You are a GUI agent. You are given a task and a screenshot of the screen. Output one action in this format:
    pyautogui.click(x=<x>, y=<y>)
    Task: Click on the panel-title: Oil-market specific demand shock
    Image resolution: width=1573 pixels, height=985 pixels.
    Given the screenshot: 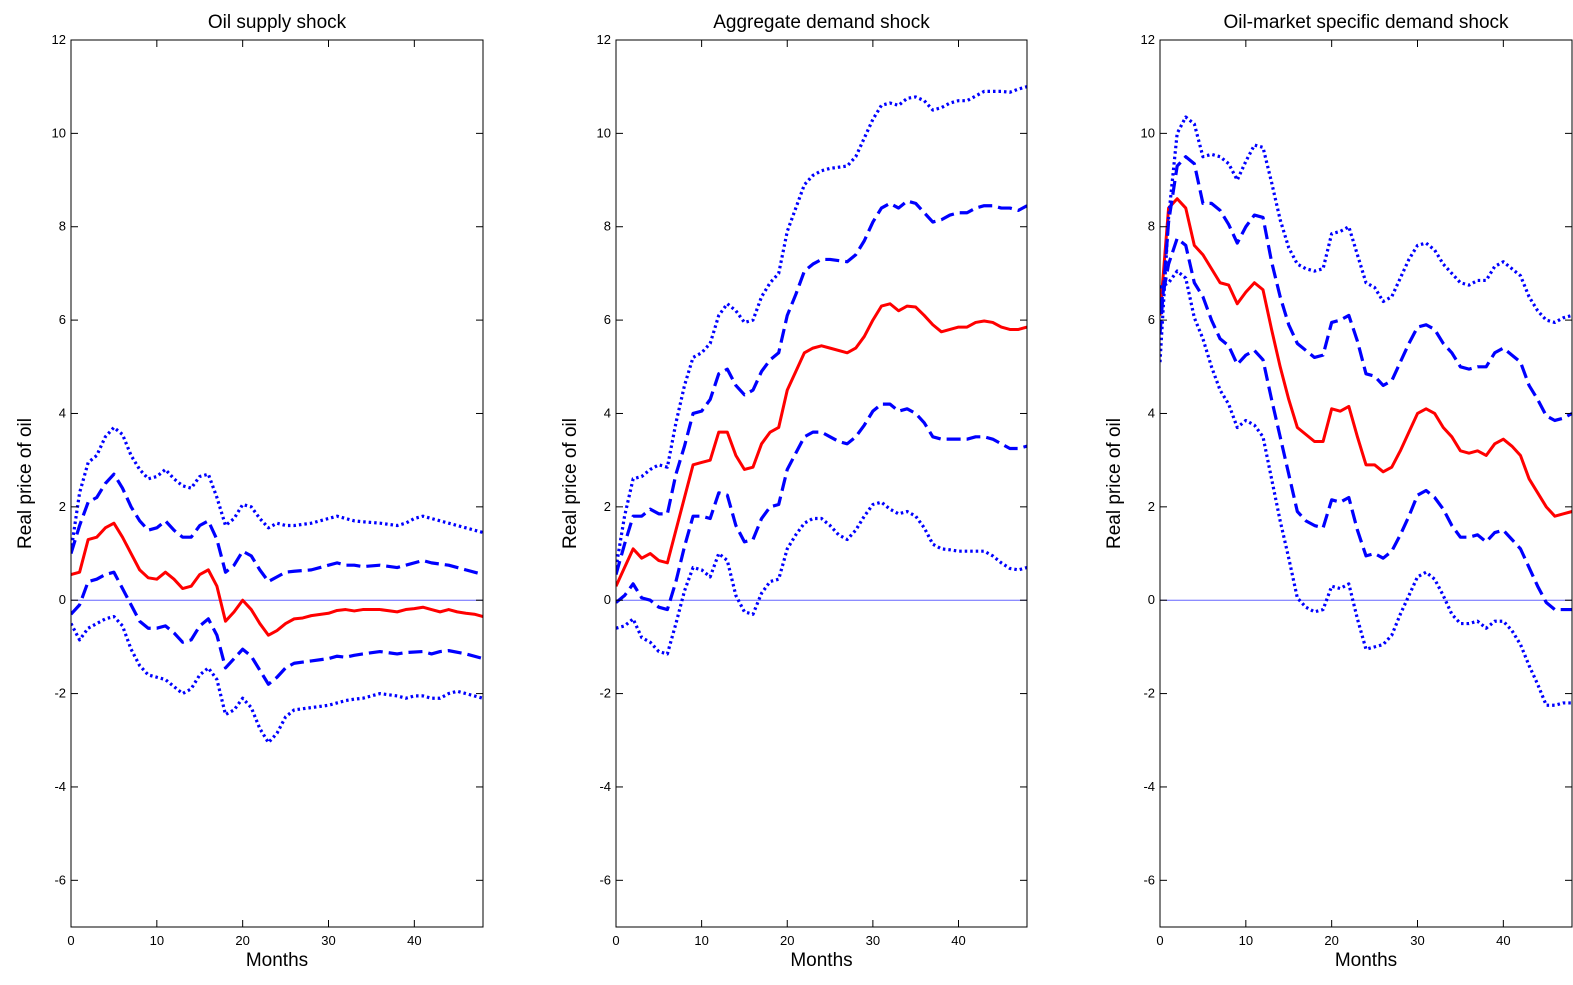 What is the action you would take?
    pyautogui.click(x=1366, y=22)
    